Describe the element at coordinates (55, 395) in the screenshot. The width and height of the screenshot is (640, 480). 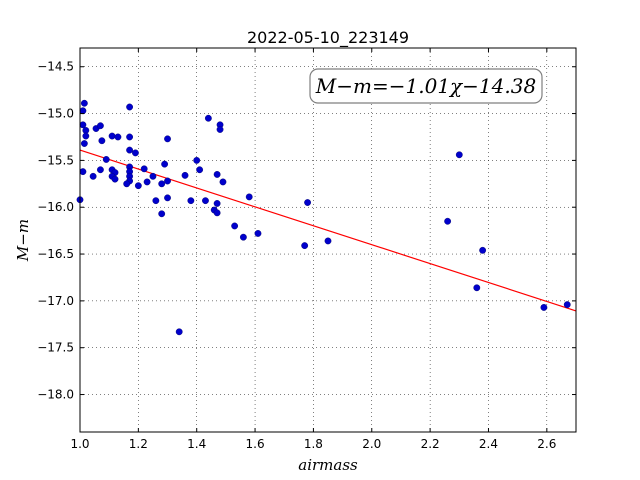
I see `y-tick-label: −18.0` at that location.